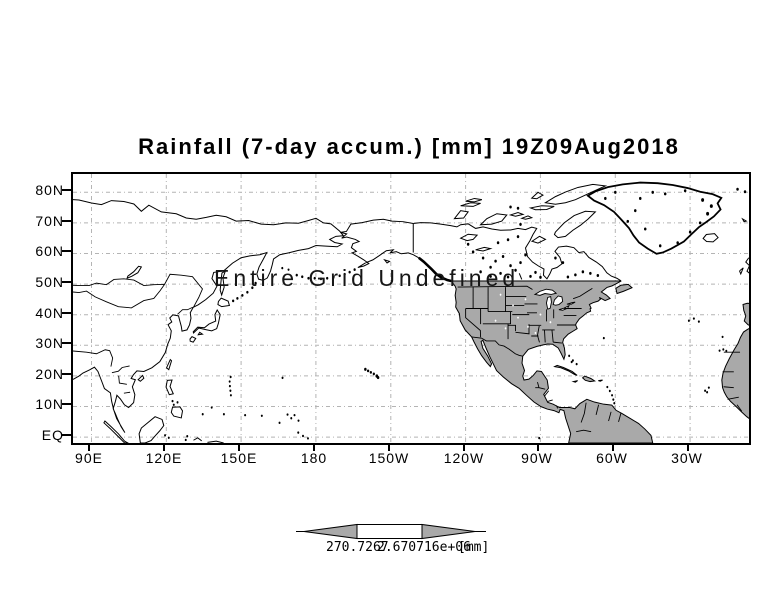 Image resolution: width=784 pixels, height=612 pixels. What do you see at coordinates (469, 237) in the screenshot?
I see `great-bear-lake` at bounding box center [469, 237].